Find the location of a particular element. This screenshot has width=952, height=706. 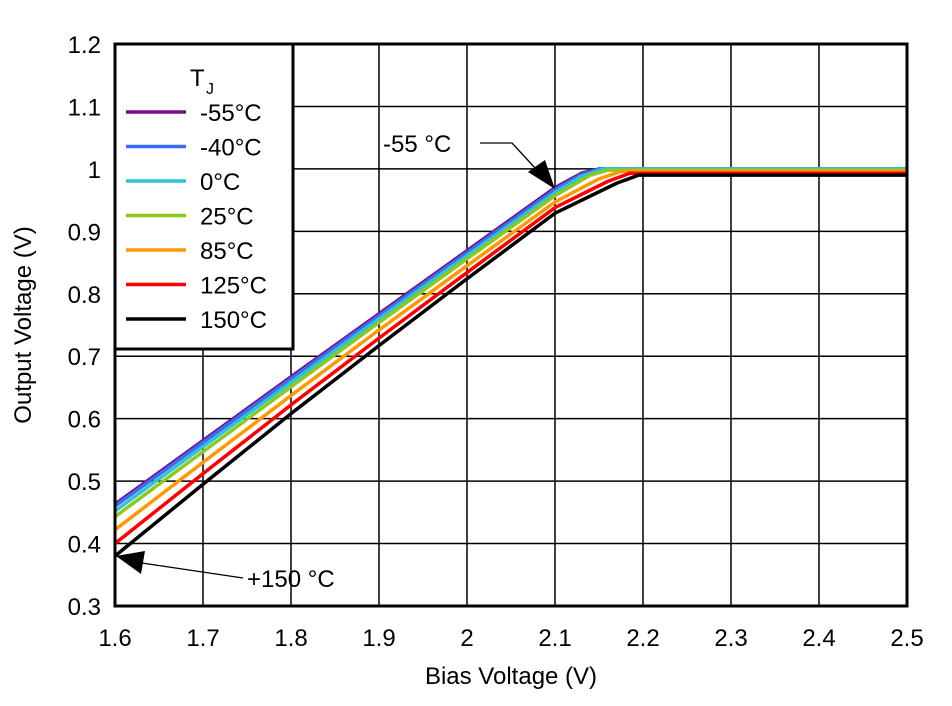

x-tick-label: 2 is located at coordinates (466, 638).